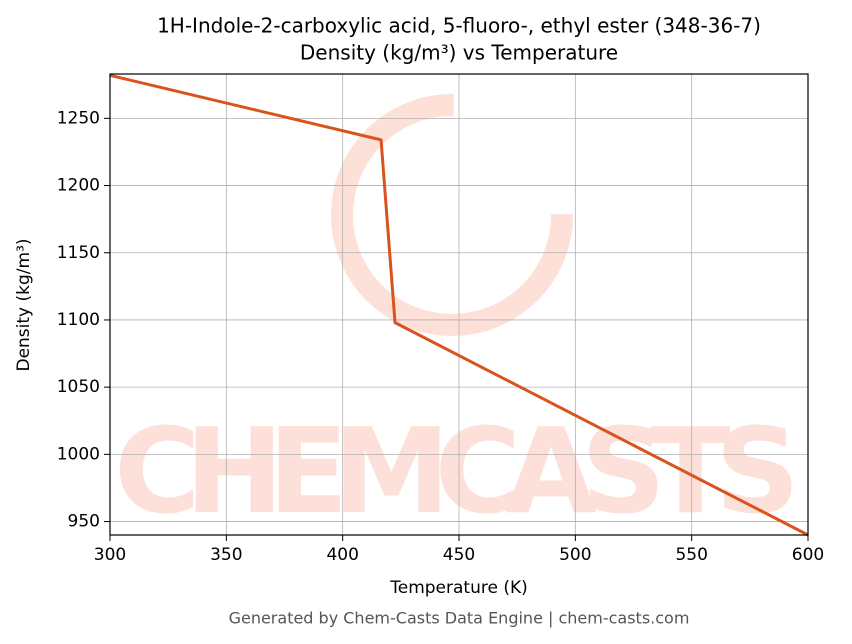  Describe the element at coordinates (342, 555) in the screenshot. I see `x-tick-label: 400` at that location.